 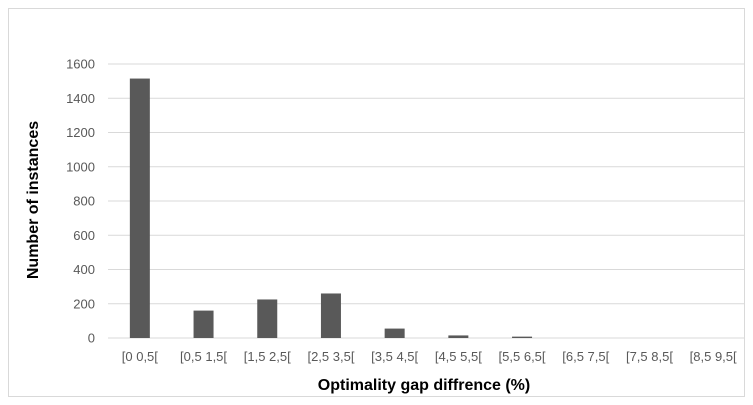 What do you see at coordinates (203, 356) in the screenshot?
I see `x-tick-label: [0,5 1,5[` at bounding box center [203, 356].